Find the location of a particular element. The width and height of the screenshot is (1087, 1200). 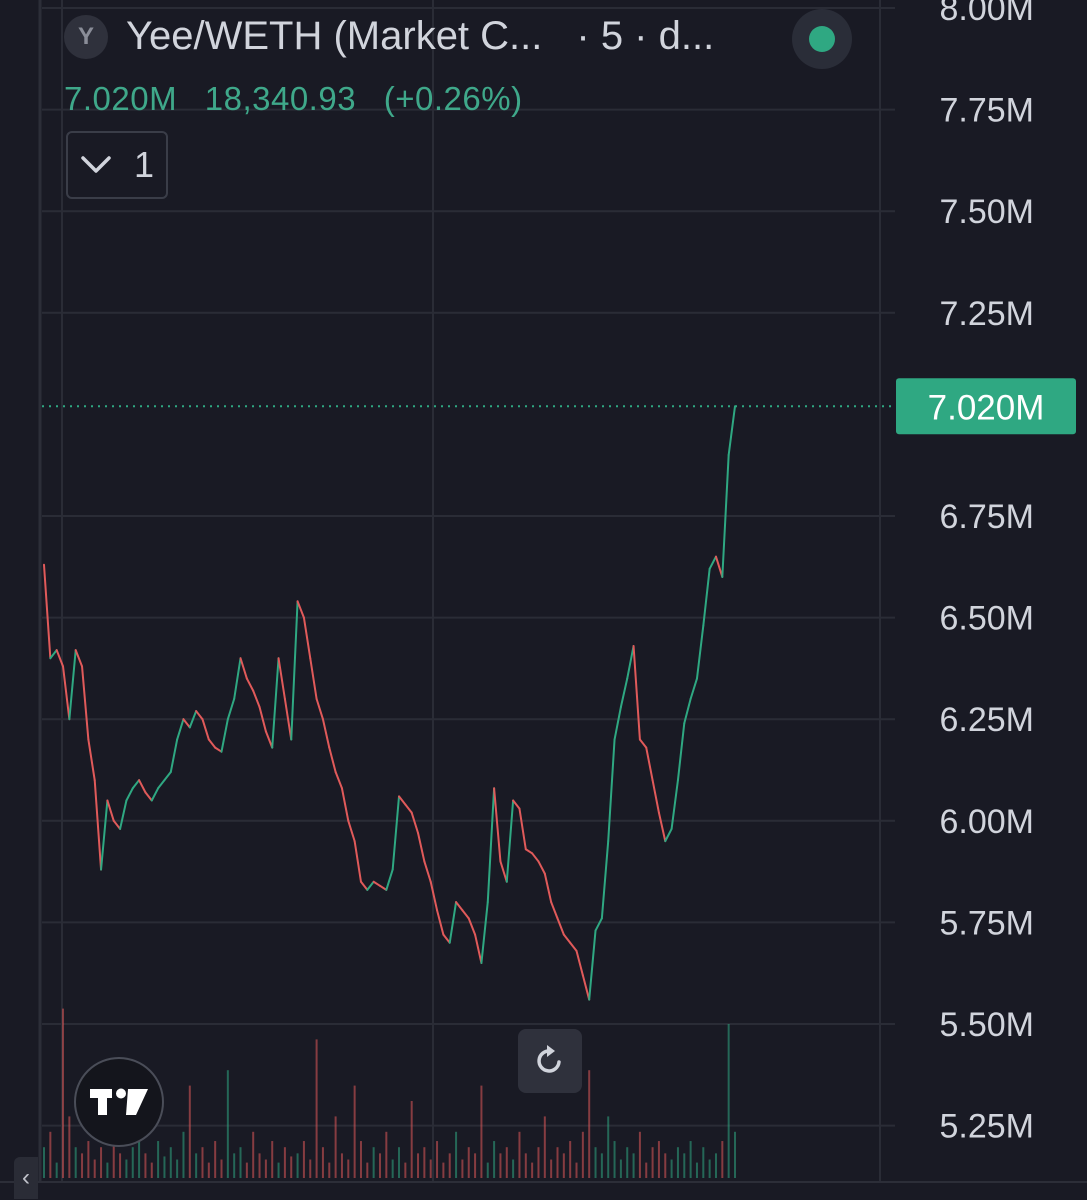

indicators-toggle-button: 1 is located at coordinates (117, 165).